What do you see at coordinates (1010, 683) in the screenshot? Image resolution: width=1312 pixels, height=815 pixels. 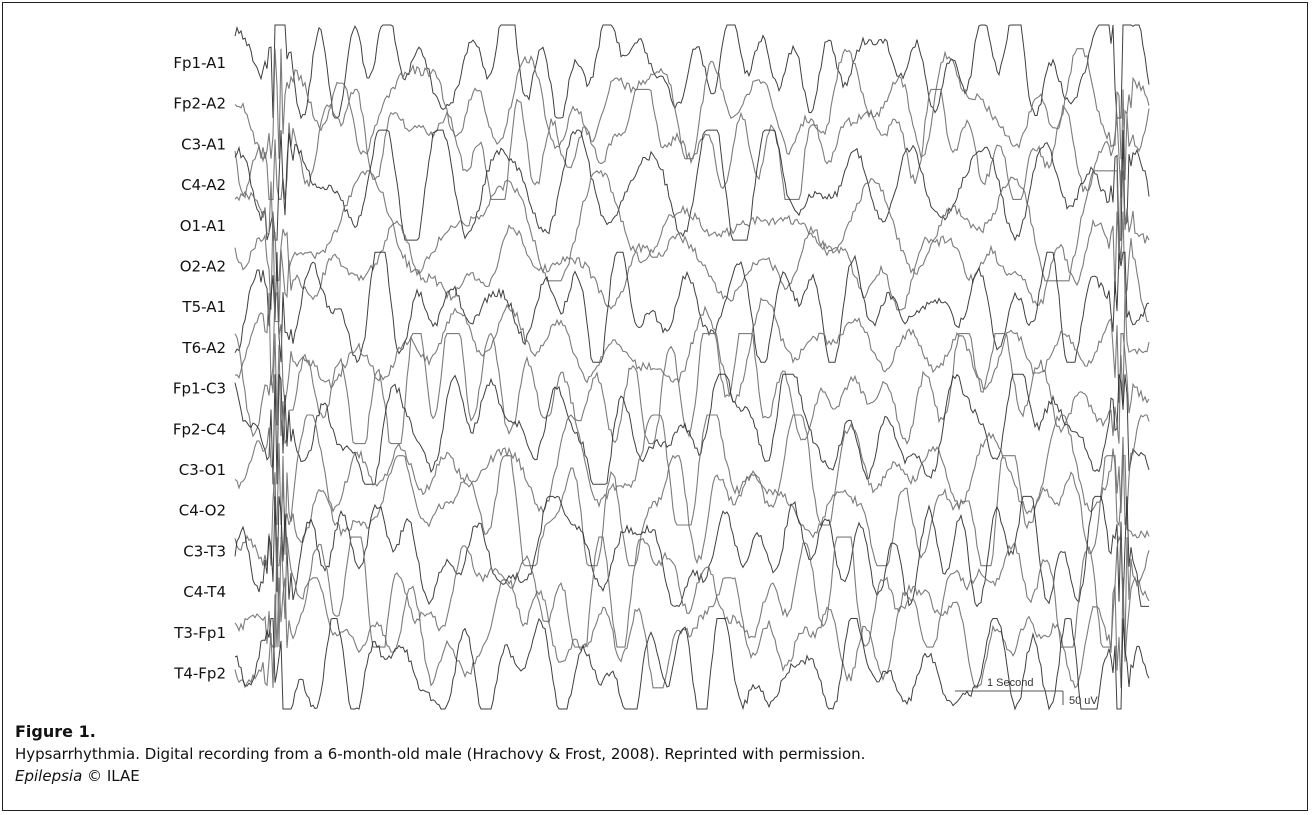 I see `scale-time-label: 1 Second` at bounding box center [1010, 683].